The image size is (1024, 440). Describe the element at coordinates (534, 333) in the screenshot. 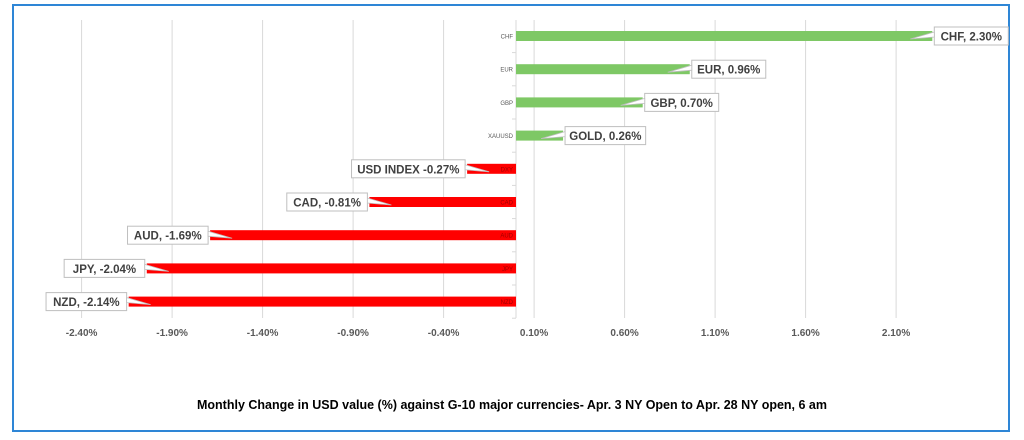

I see `x-tick-label: 0.10%` at that location.